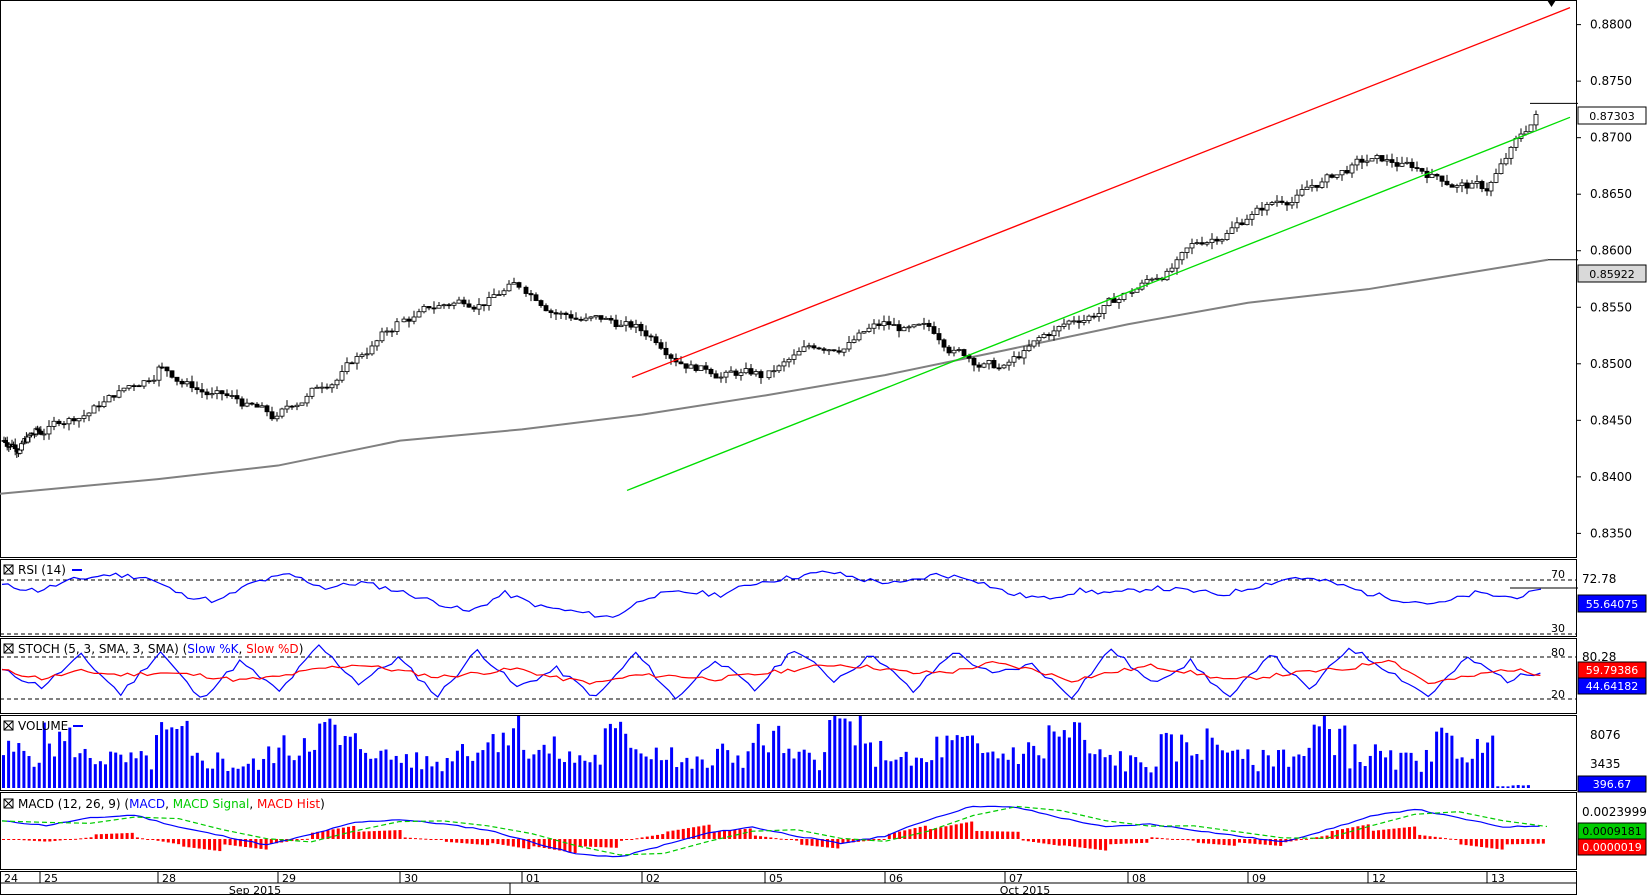 The height and width of the screenshot is (895, 1651). Describe the element at coordinates (1612, 116) in the screenshot. I see `svg-text: 0.87303` at that location.